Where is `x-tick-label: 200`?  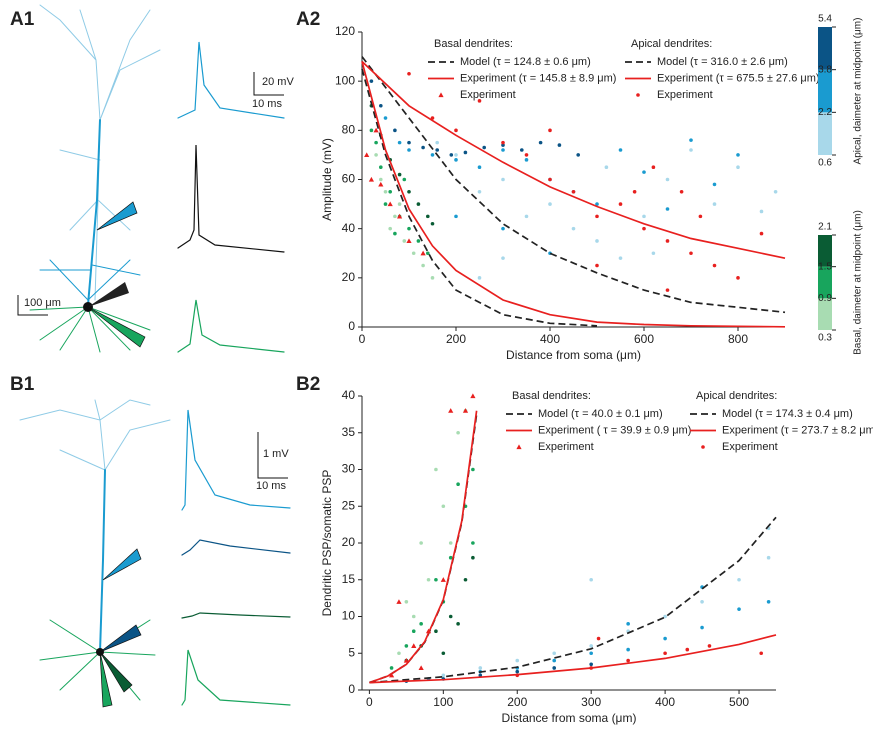
x-tick-label: 200 is located at coordinates (517, 702).